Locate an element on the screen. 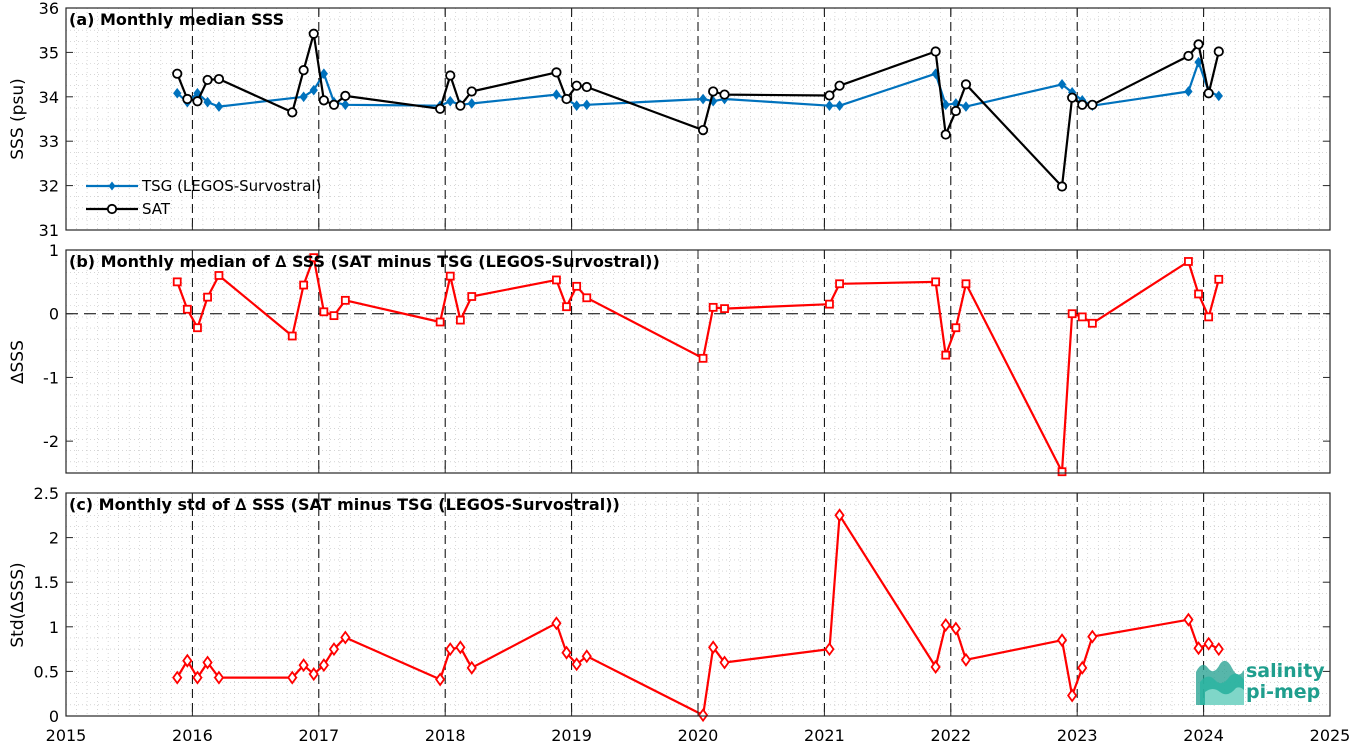 The image size is (1355, 745). legend-label: SAT is located at coordinates (156, 209).